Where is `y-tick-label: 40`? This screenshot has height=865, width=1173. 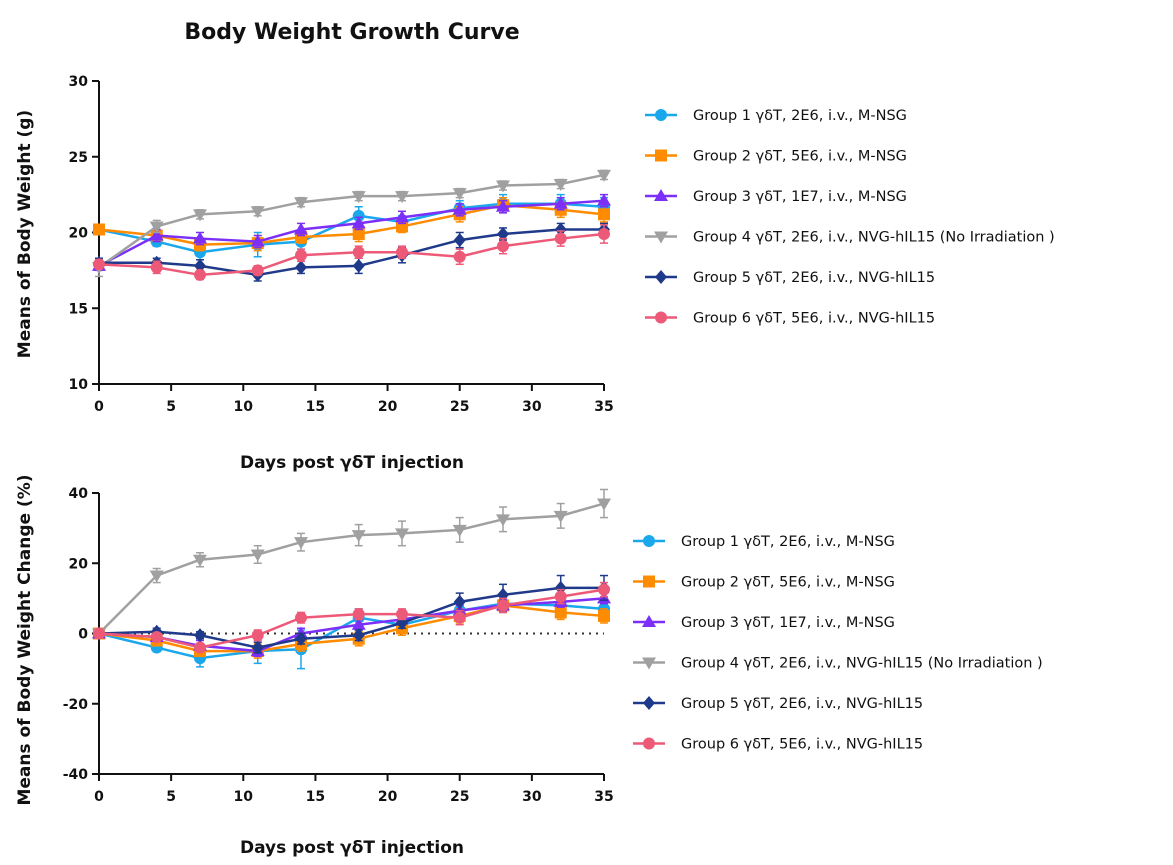
y-tick-label: 40 is located at coordinates (79, 494).